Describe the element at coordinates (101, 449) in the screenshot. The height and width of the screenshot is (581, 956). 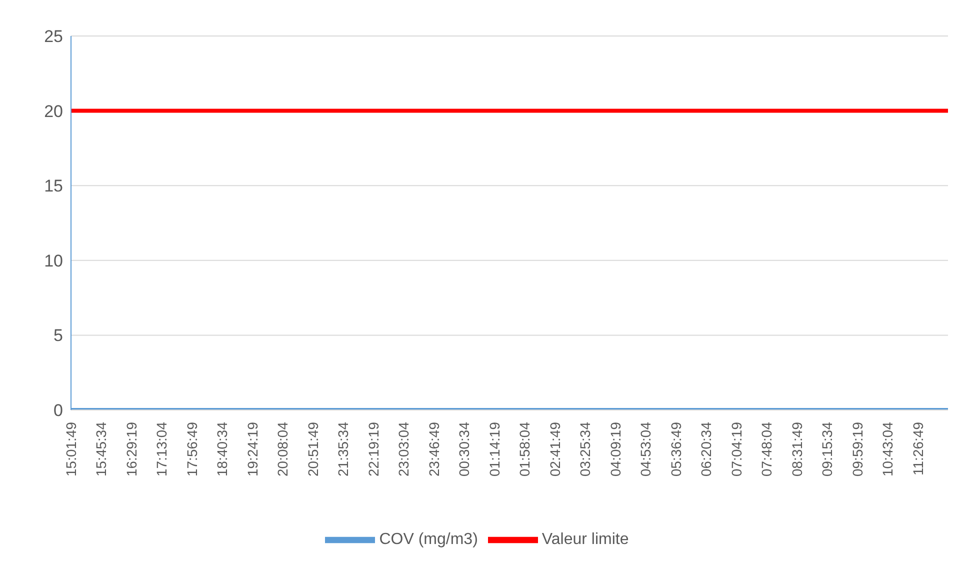
I see `x-tick-label: 15:45:34` at that location.